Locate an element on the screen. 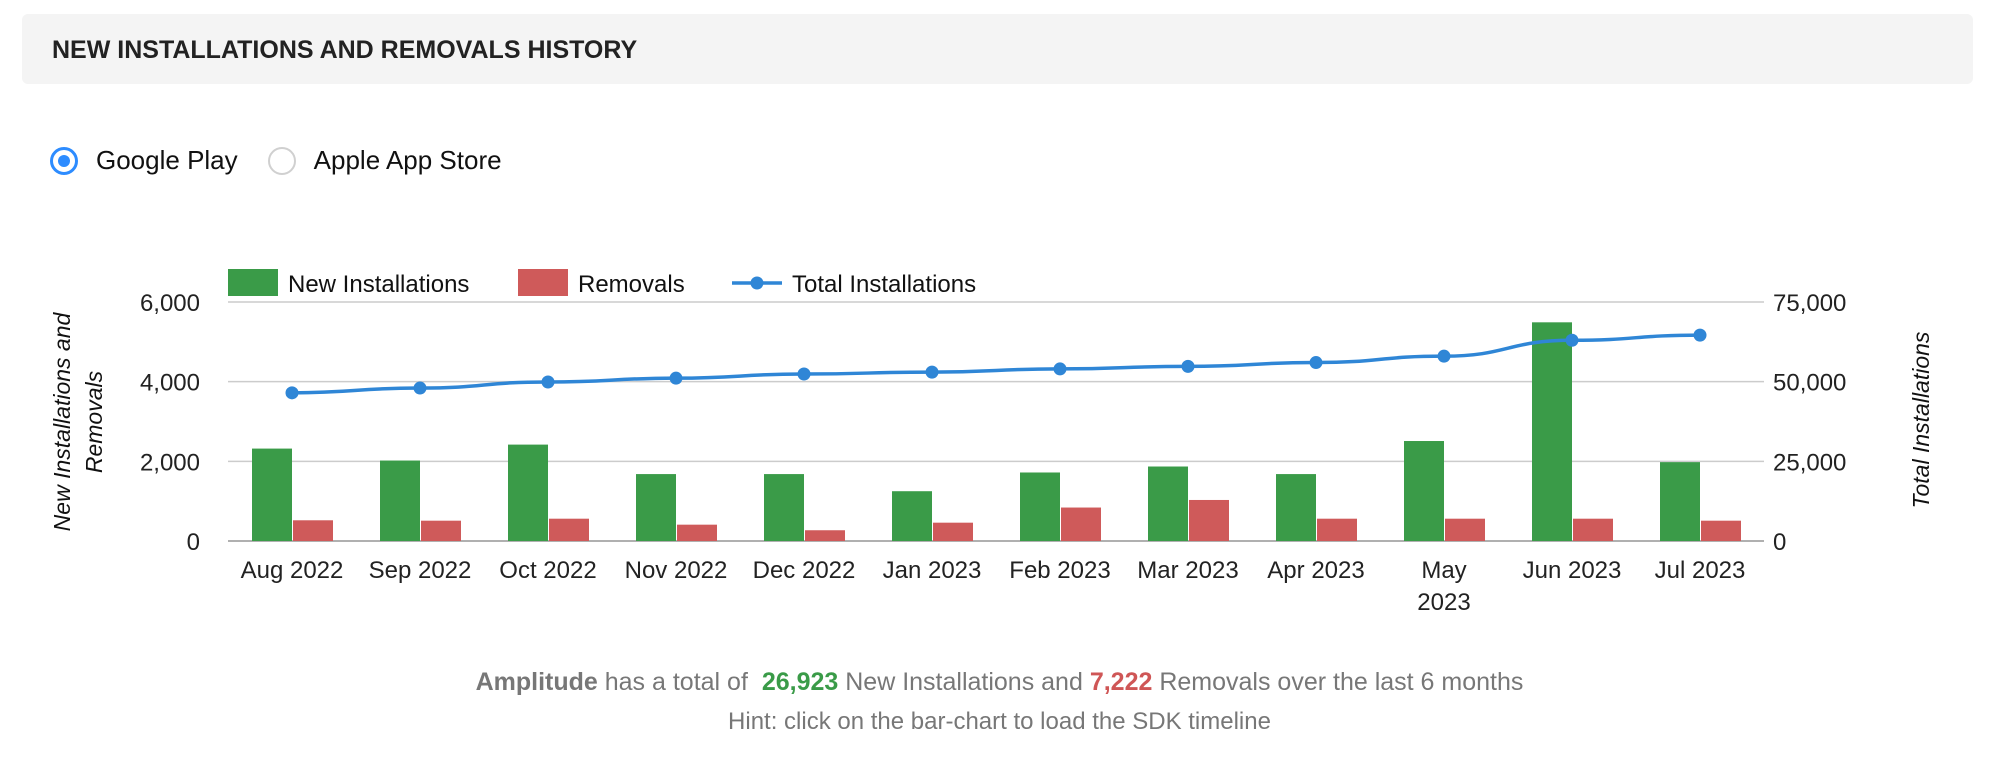 The width and height of the screenshot is (1999, 770). y2-tick-label: 75,000 is located at coordinates (1809, 303).